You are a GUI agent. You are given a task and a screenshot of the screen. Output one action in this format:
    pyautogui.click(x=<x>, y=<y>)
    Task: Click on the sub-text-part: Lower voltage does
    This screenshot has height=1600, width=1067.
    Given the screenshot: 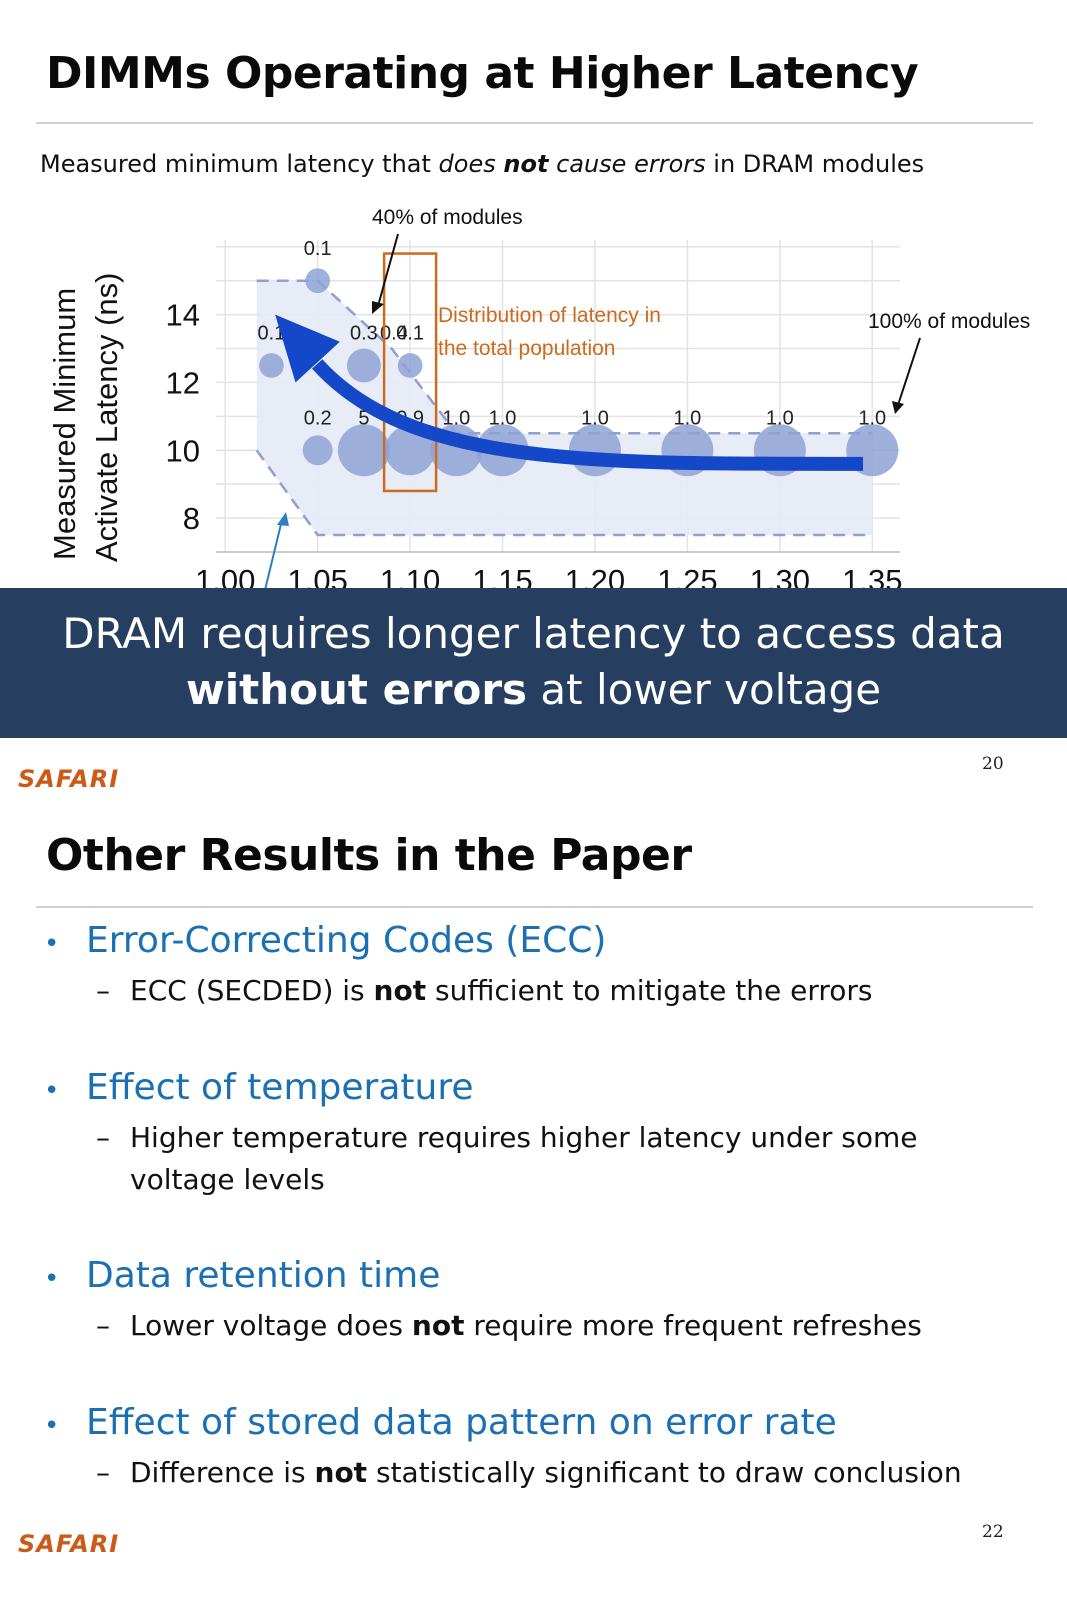 What is the action you would take?
    pyautogui.click(x=271, y=1325)
    